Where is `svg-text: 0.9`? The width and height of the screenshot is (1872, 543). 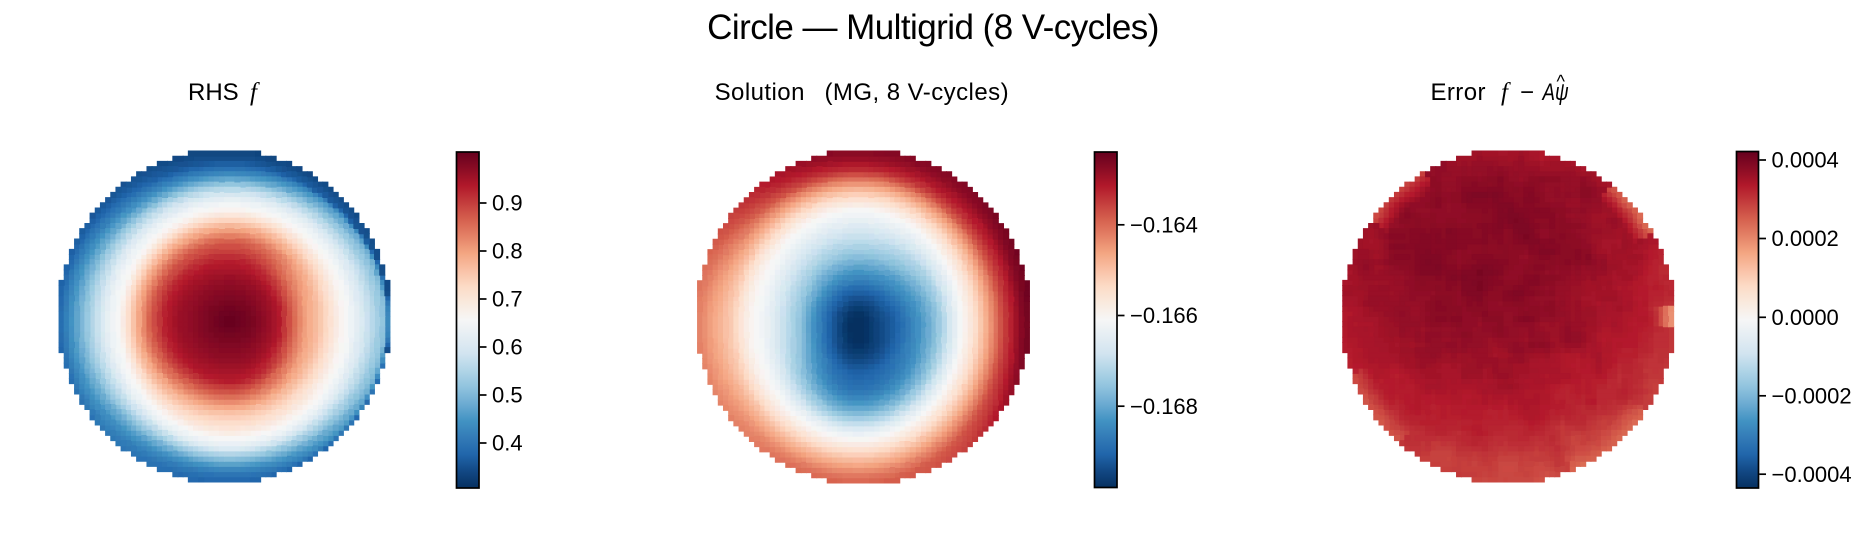
svg-text: 0.9 is located at coordinates (507, 203).